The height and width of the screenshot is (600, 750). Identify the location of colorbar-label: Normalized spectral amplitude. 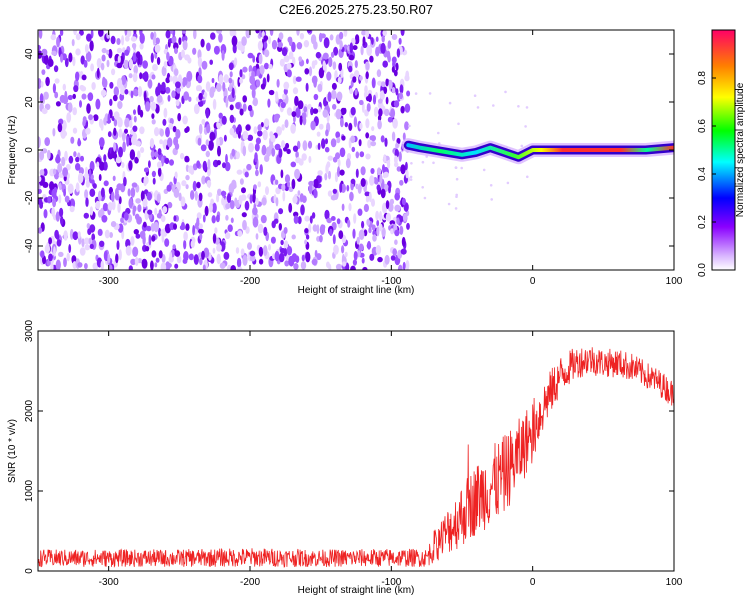
(740, 149).